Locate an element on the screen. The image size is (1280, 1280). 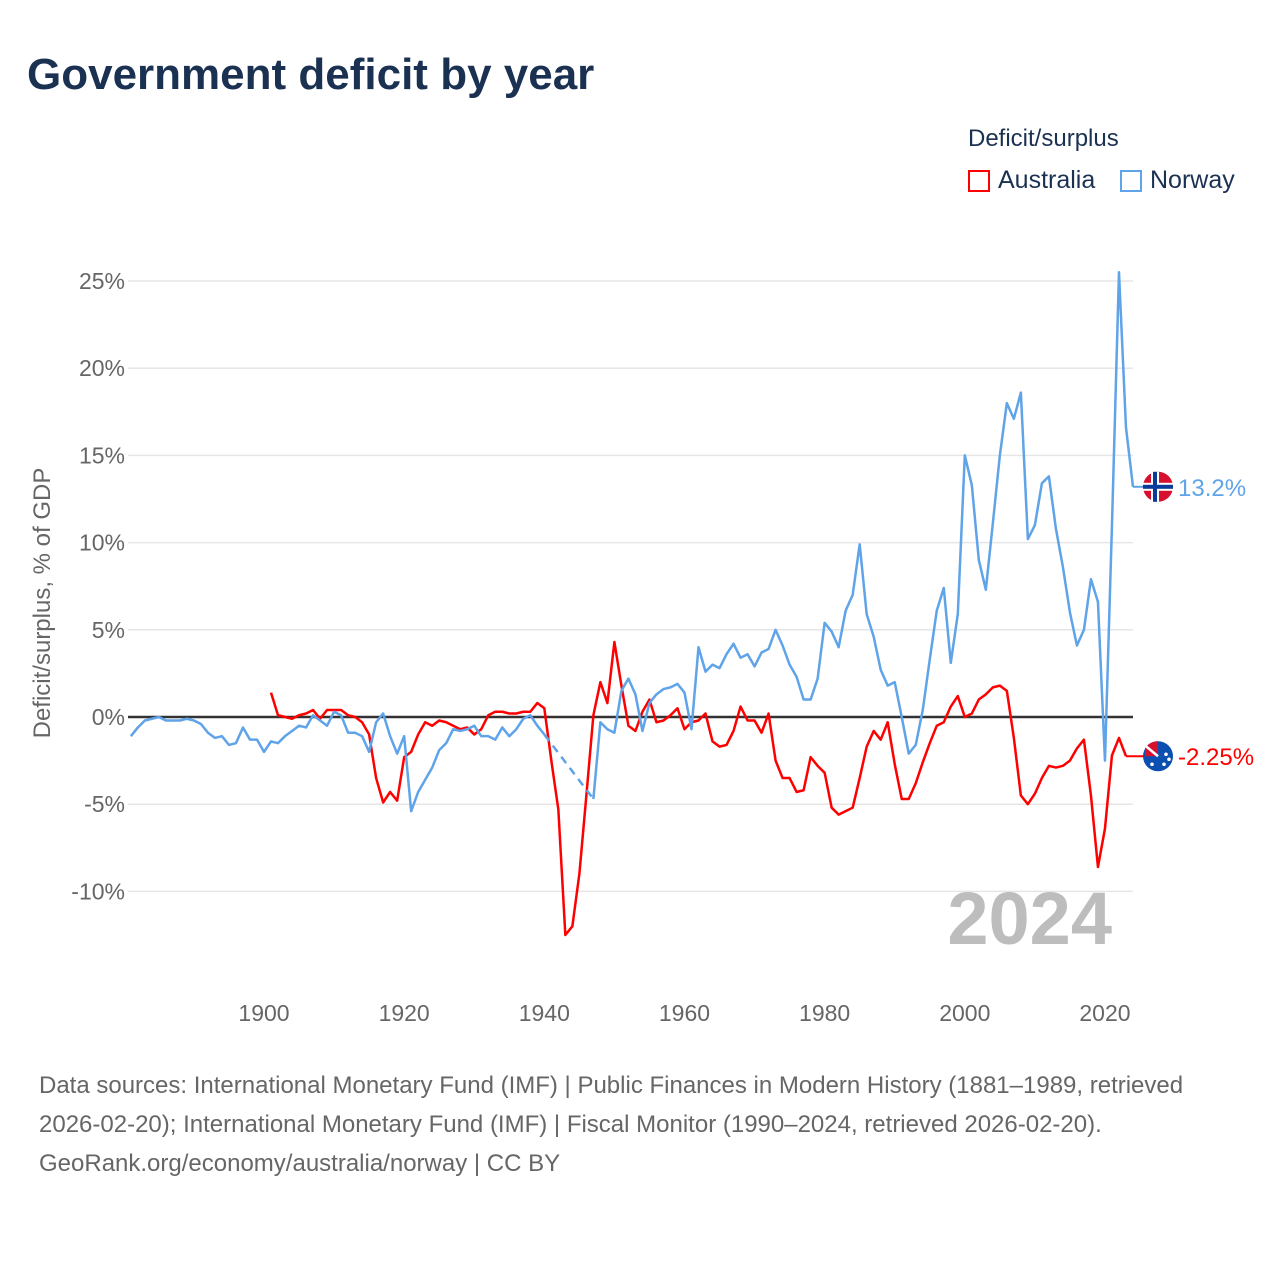
norway-flag-icon is located at coordinates (1158, 486).